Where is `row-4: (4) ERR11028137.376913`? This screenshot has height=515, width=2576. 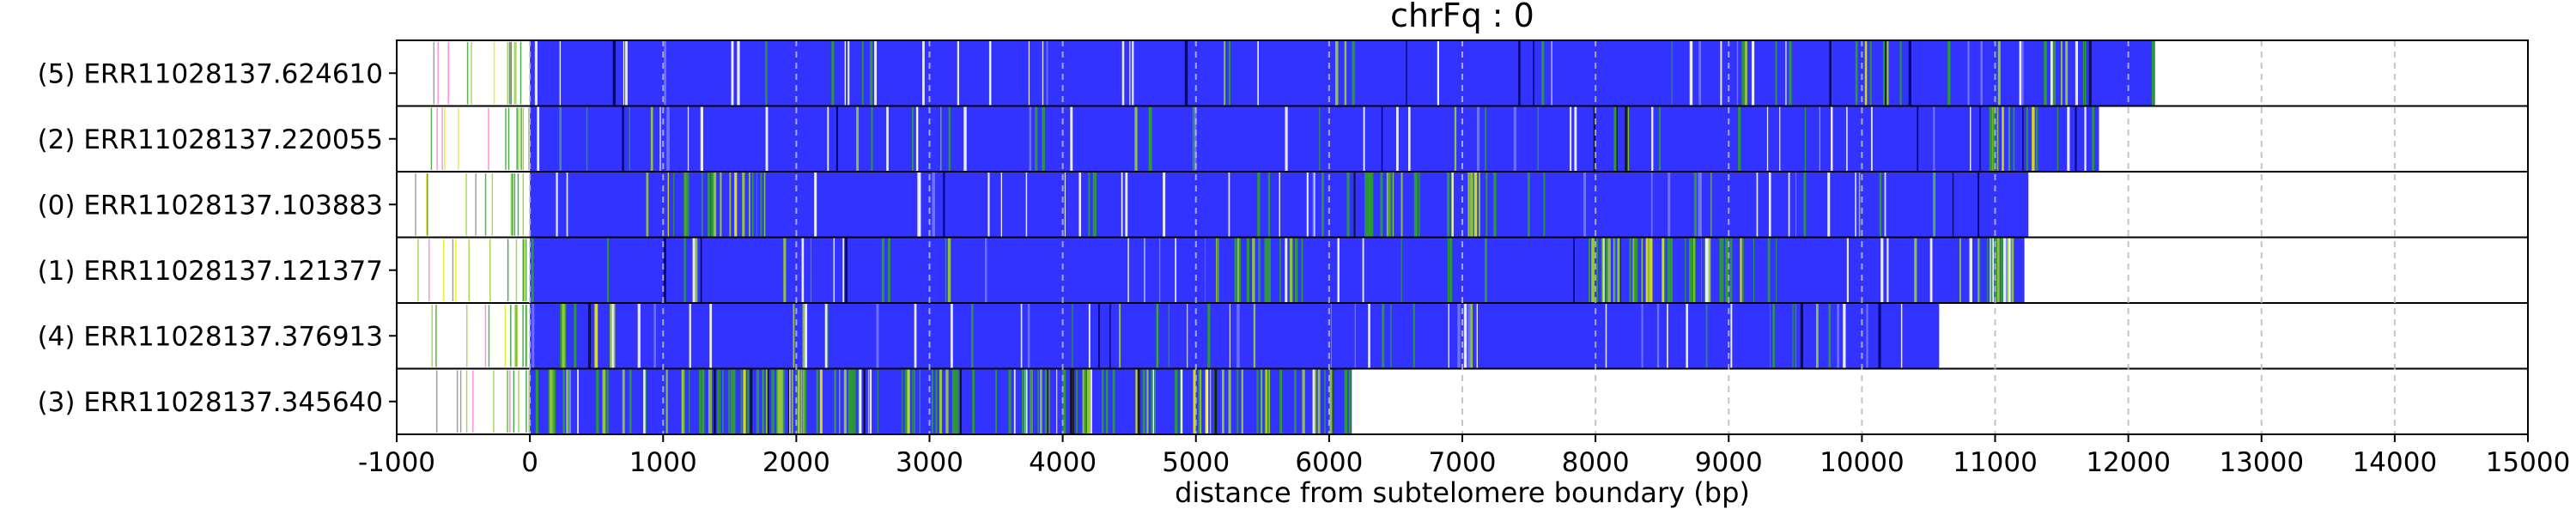
row-4: (4) ERR11028137.376913 is located at coordinates (1283, 335).